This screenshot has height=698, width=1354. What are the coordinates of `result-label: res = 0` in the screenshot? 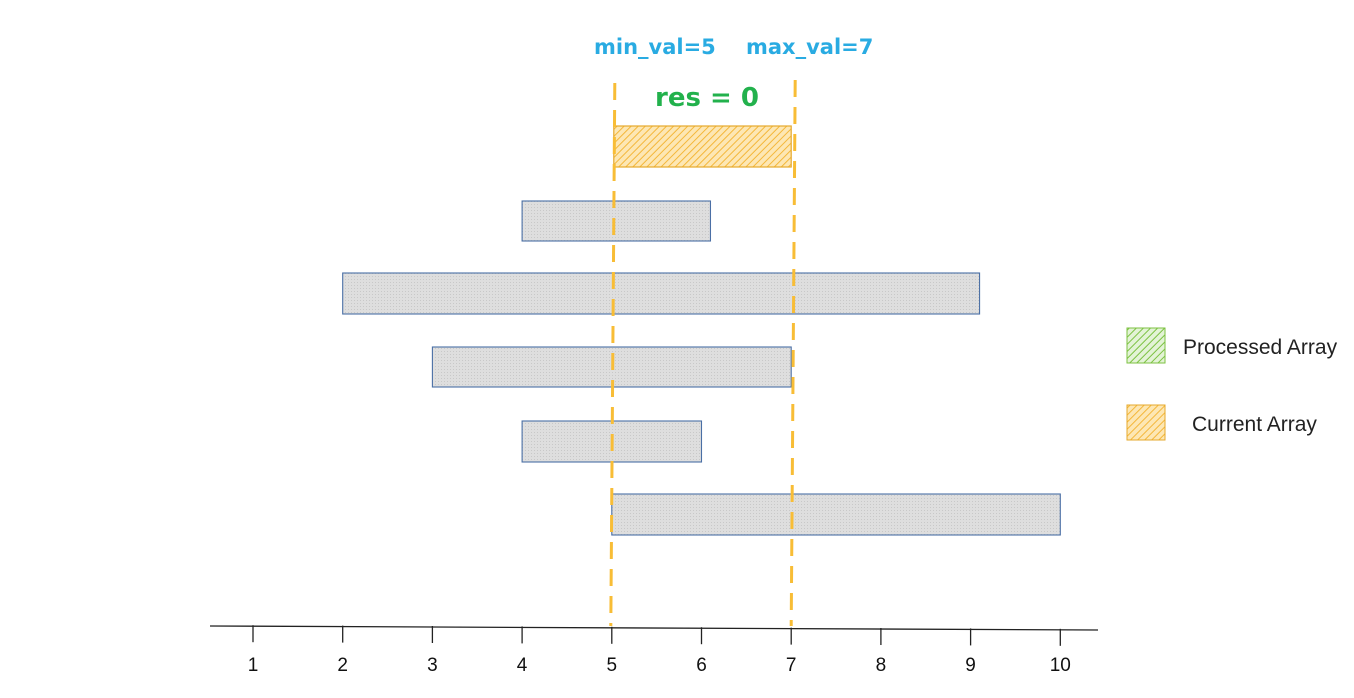 It's located at (707, 98).